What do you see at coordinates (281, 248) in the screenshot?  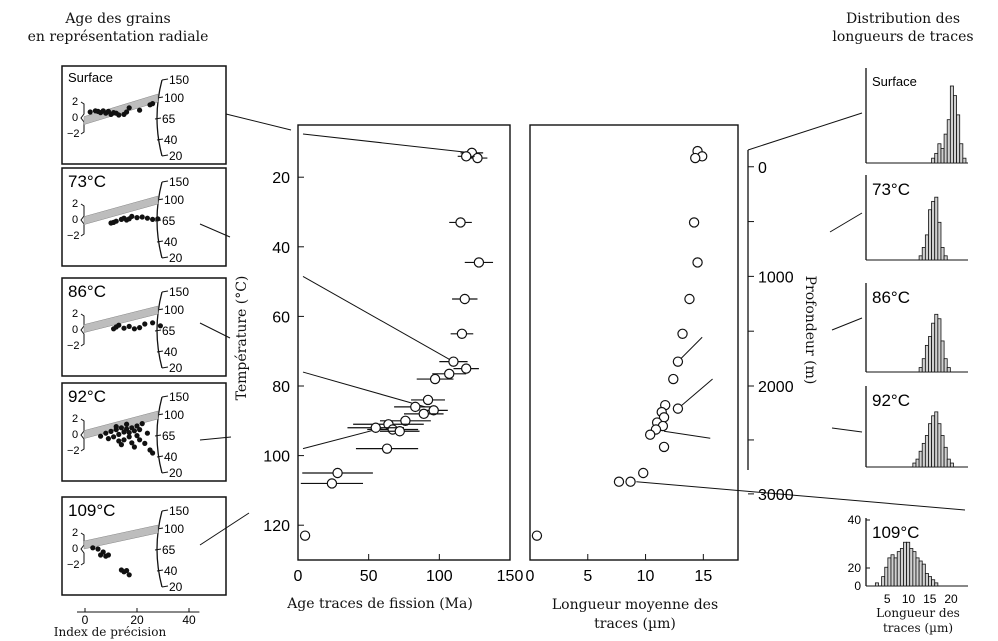 I see `temperature-tick-label: 40` at bounding box center [281, 248].